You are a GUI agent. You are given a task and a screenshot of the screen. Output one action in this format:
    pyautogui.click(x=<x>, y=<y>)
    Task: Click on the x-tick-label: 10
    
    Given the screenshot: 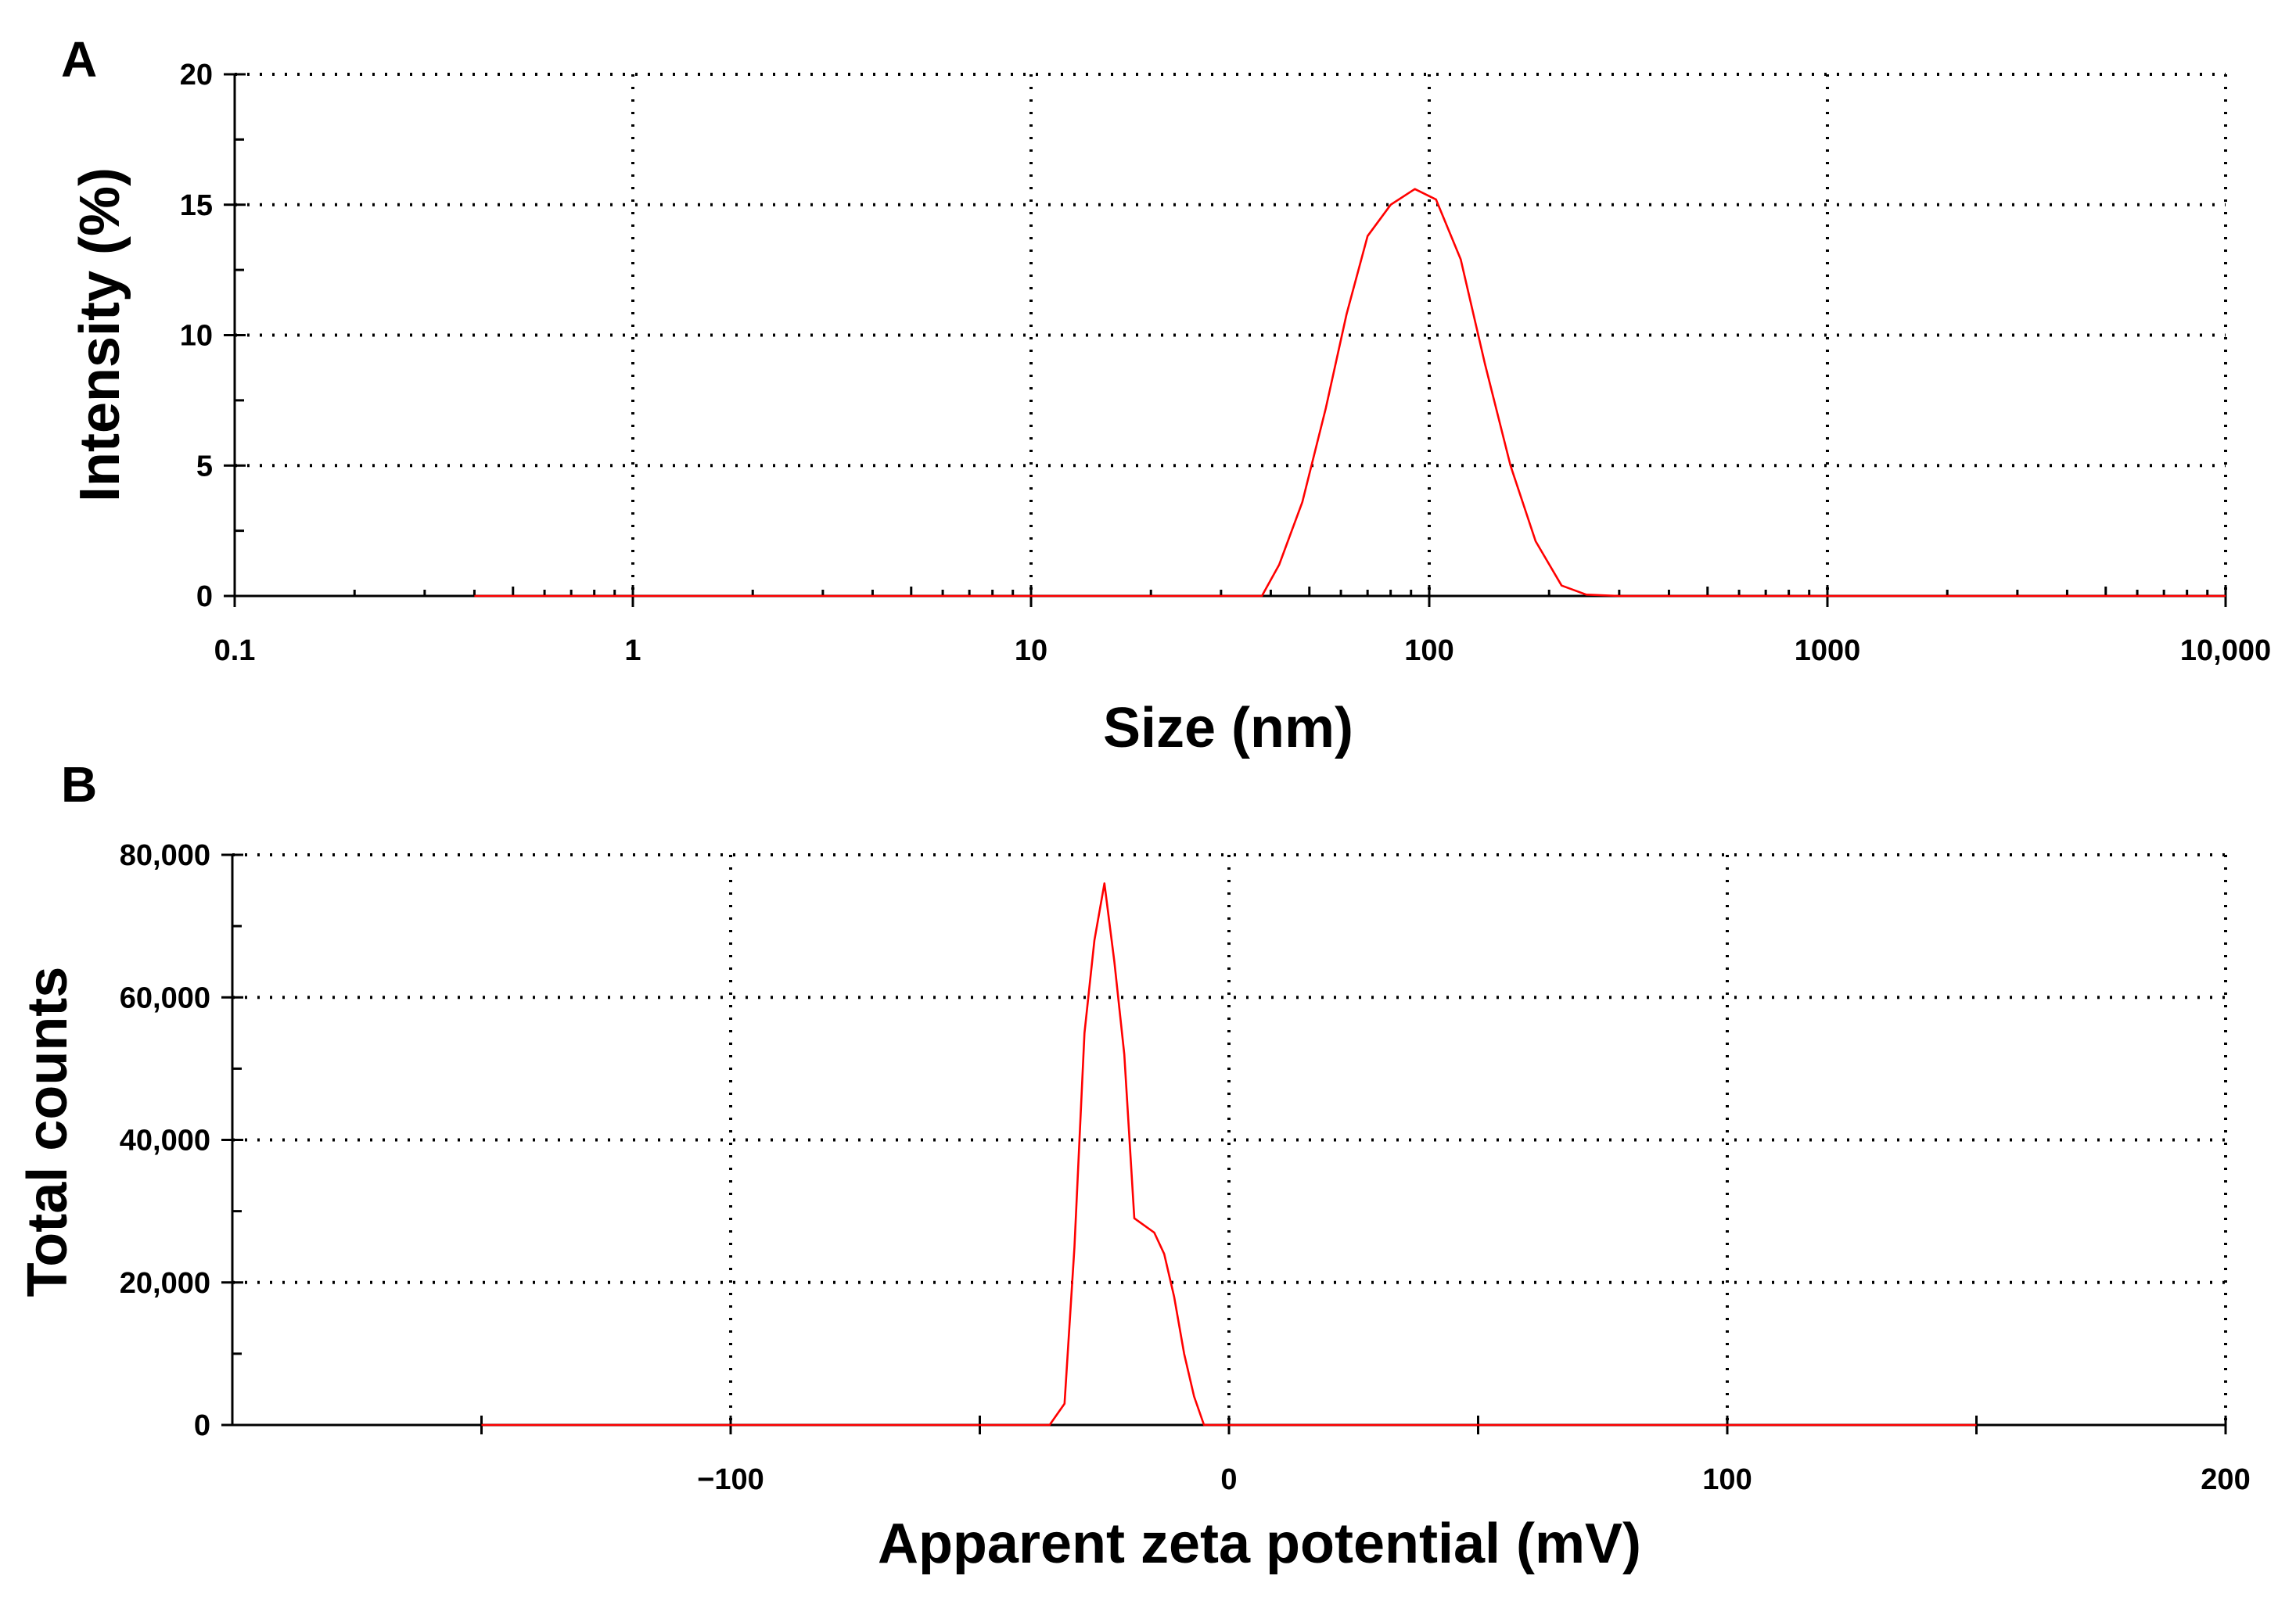 What is the action you would take?
    pyautogui.click(x=1031, y=650)
    